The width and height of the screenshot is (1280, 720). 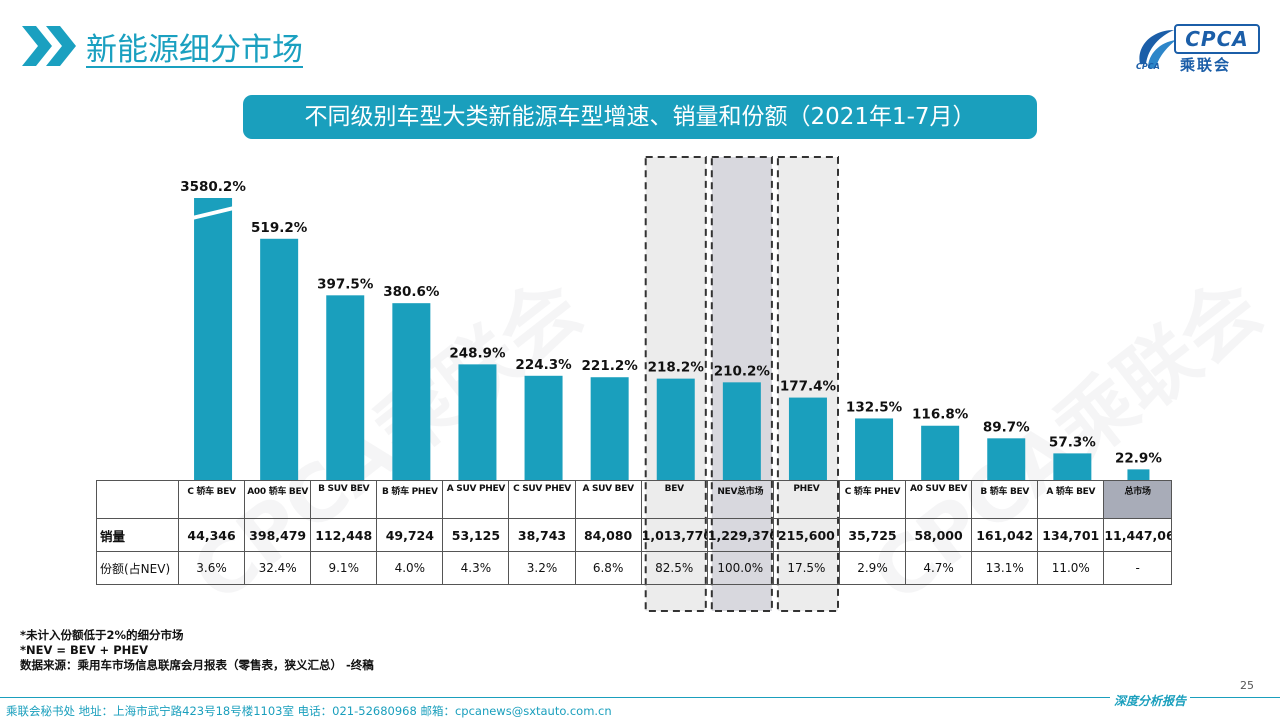 I want to click on data-label: 248.9%, so click(x=477, y=353).